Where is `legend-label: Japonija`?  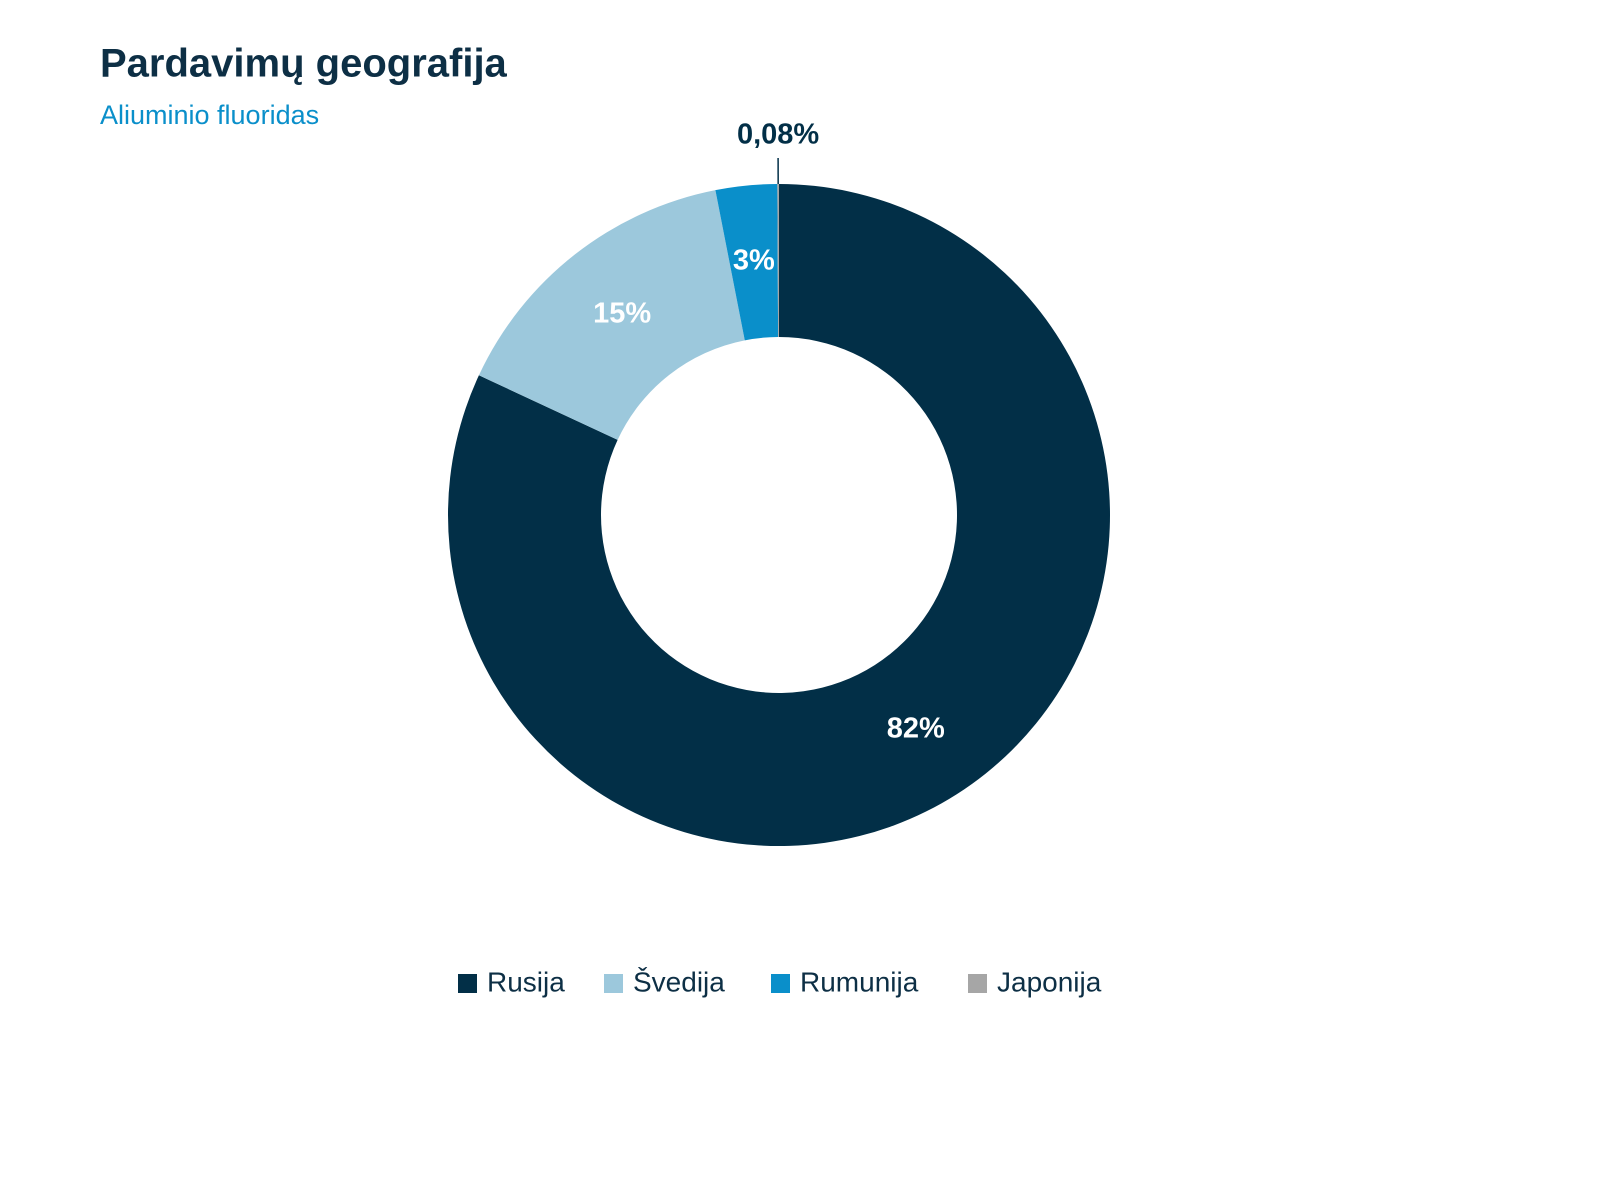
legend-label: Japonija is located at coordinates (1049, 981).